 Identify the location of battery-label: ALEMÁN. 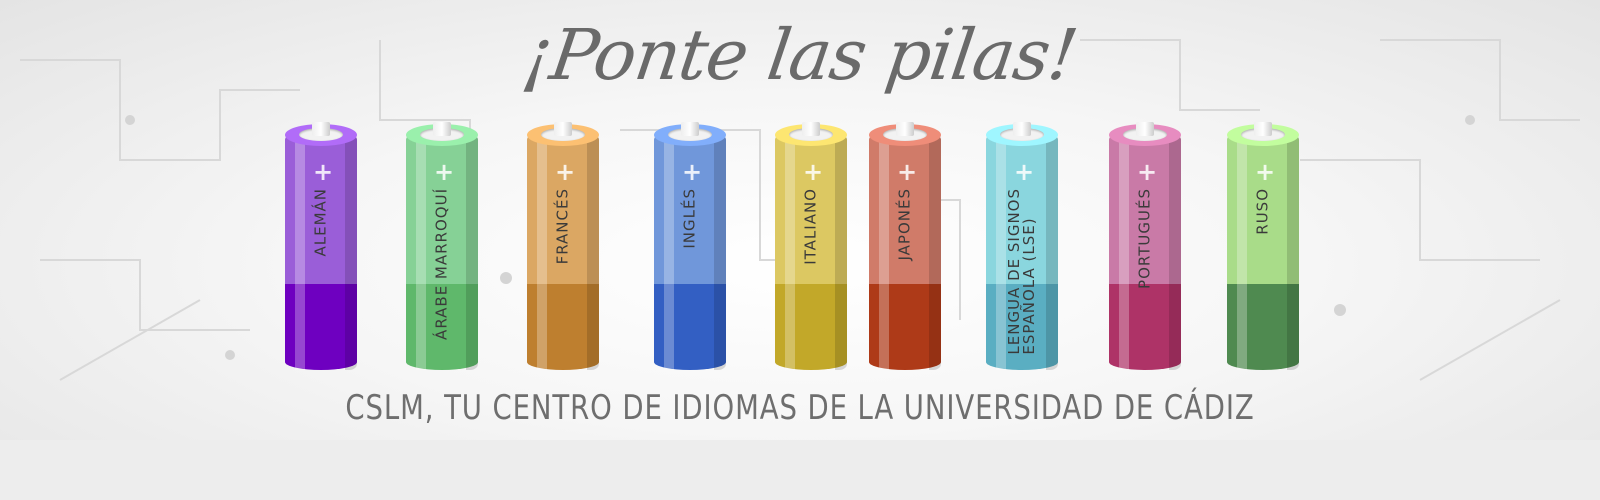
(320, 222).